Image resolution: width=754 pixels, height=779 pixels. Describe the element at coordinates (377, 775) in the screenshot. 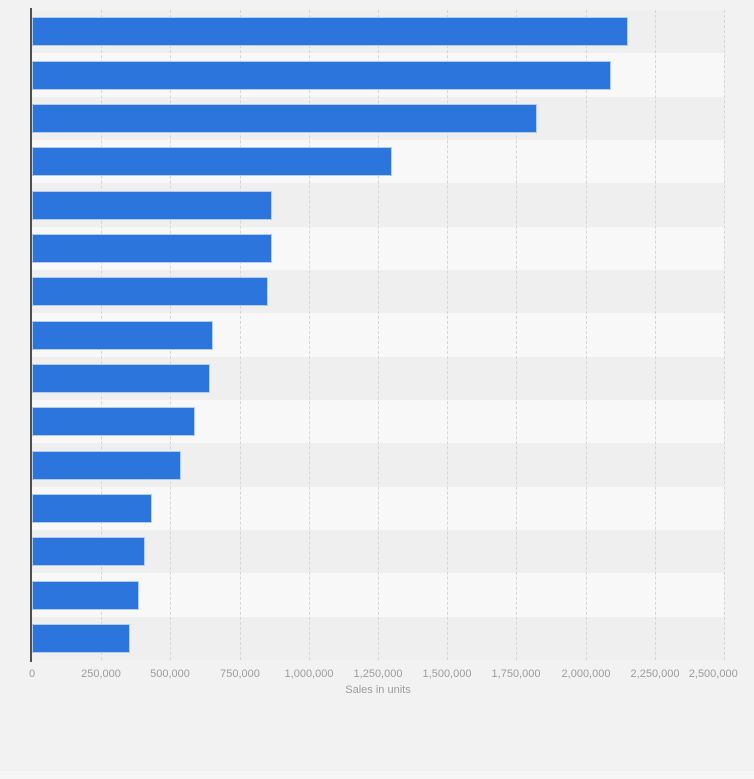

I see `footer-strip` at that location.